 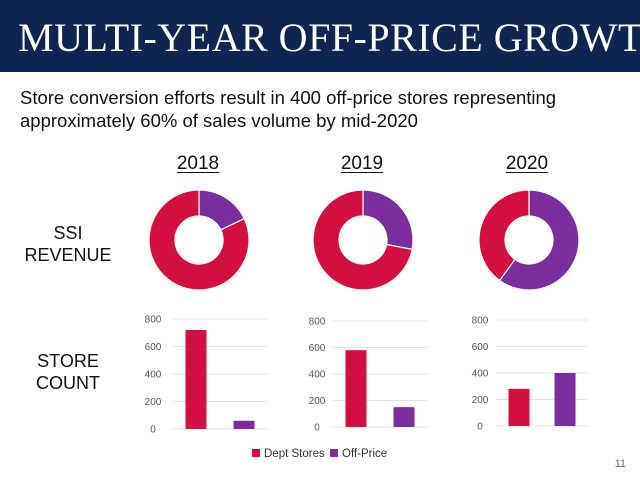 What do you see at coordinates (199, 240) in the screenshot?
I see `donut-slice-2018-dept-stores` at bounding box center [199, 240].